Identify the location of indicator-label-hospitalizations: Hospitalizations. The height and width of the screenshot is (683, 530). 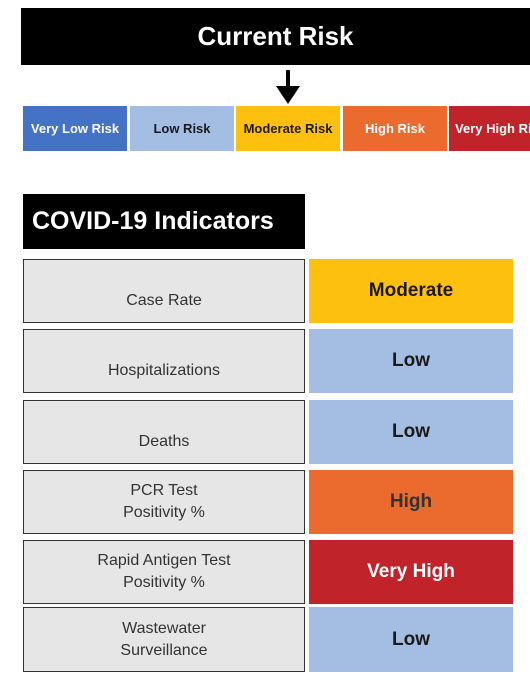
(164, 361).